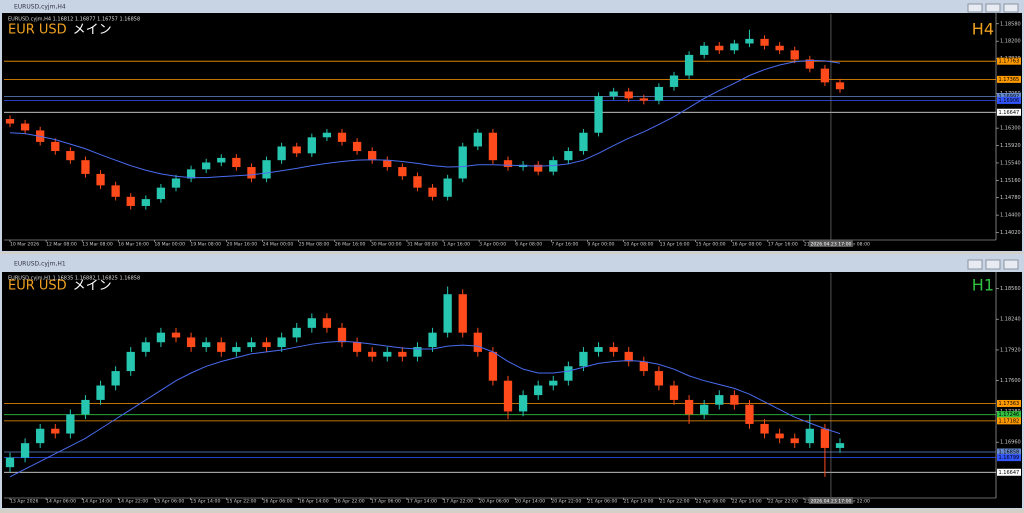  I want to click on x-tick-label: 18 Mar 00:00, so click(169, 245).